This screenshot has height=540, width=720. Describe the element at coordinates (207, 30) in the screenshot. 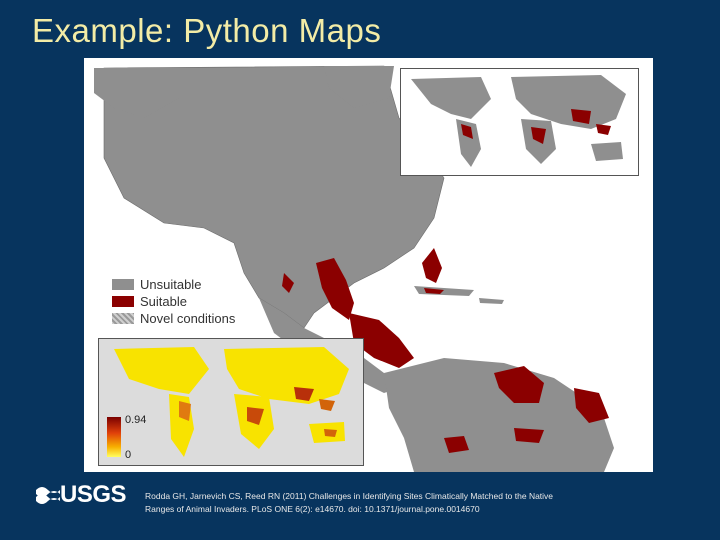

I see `slide-title: Example: Python Maps` at that location.